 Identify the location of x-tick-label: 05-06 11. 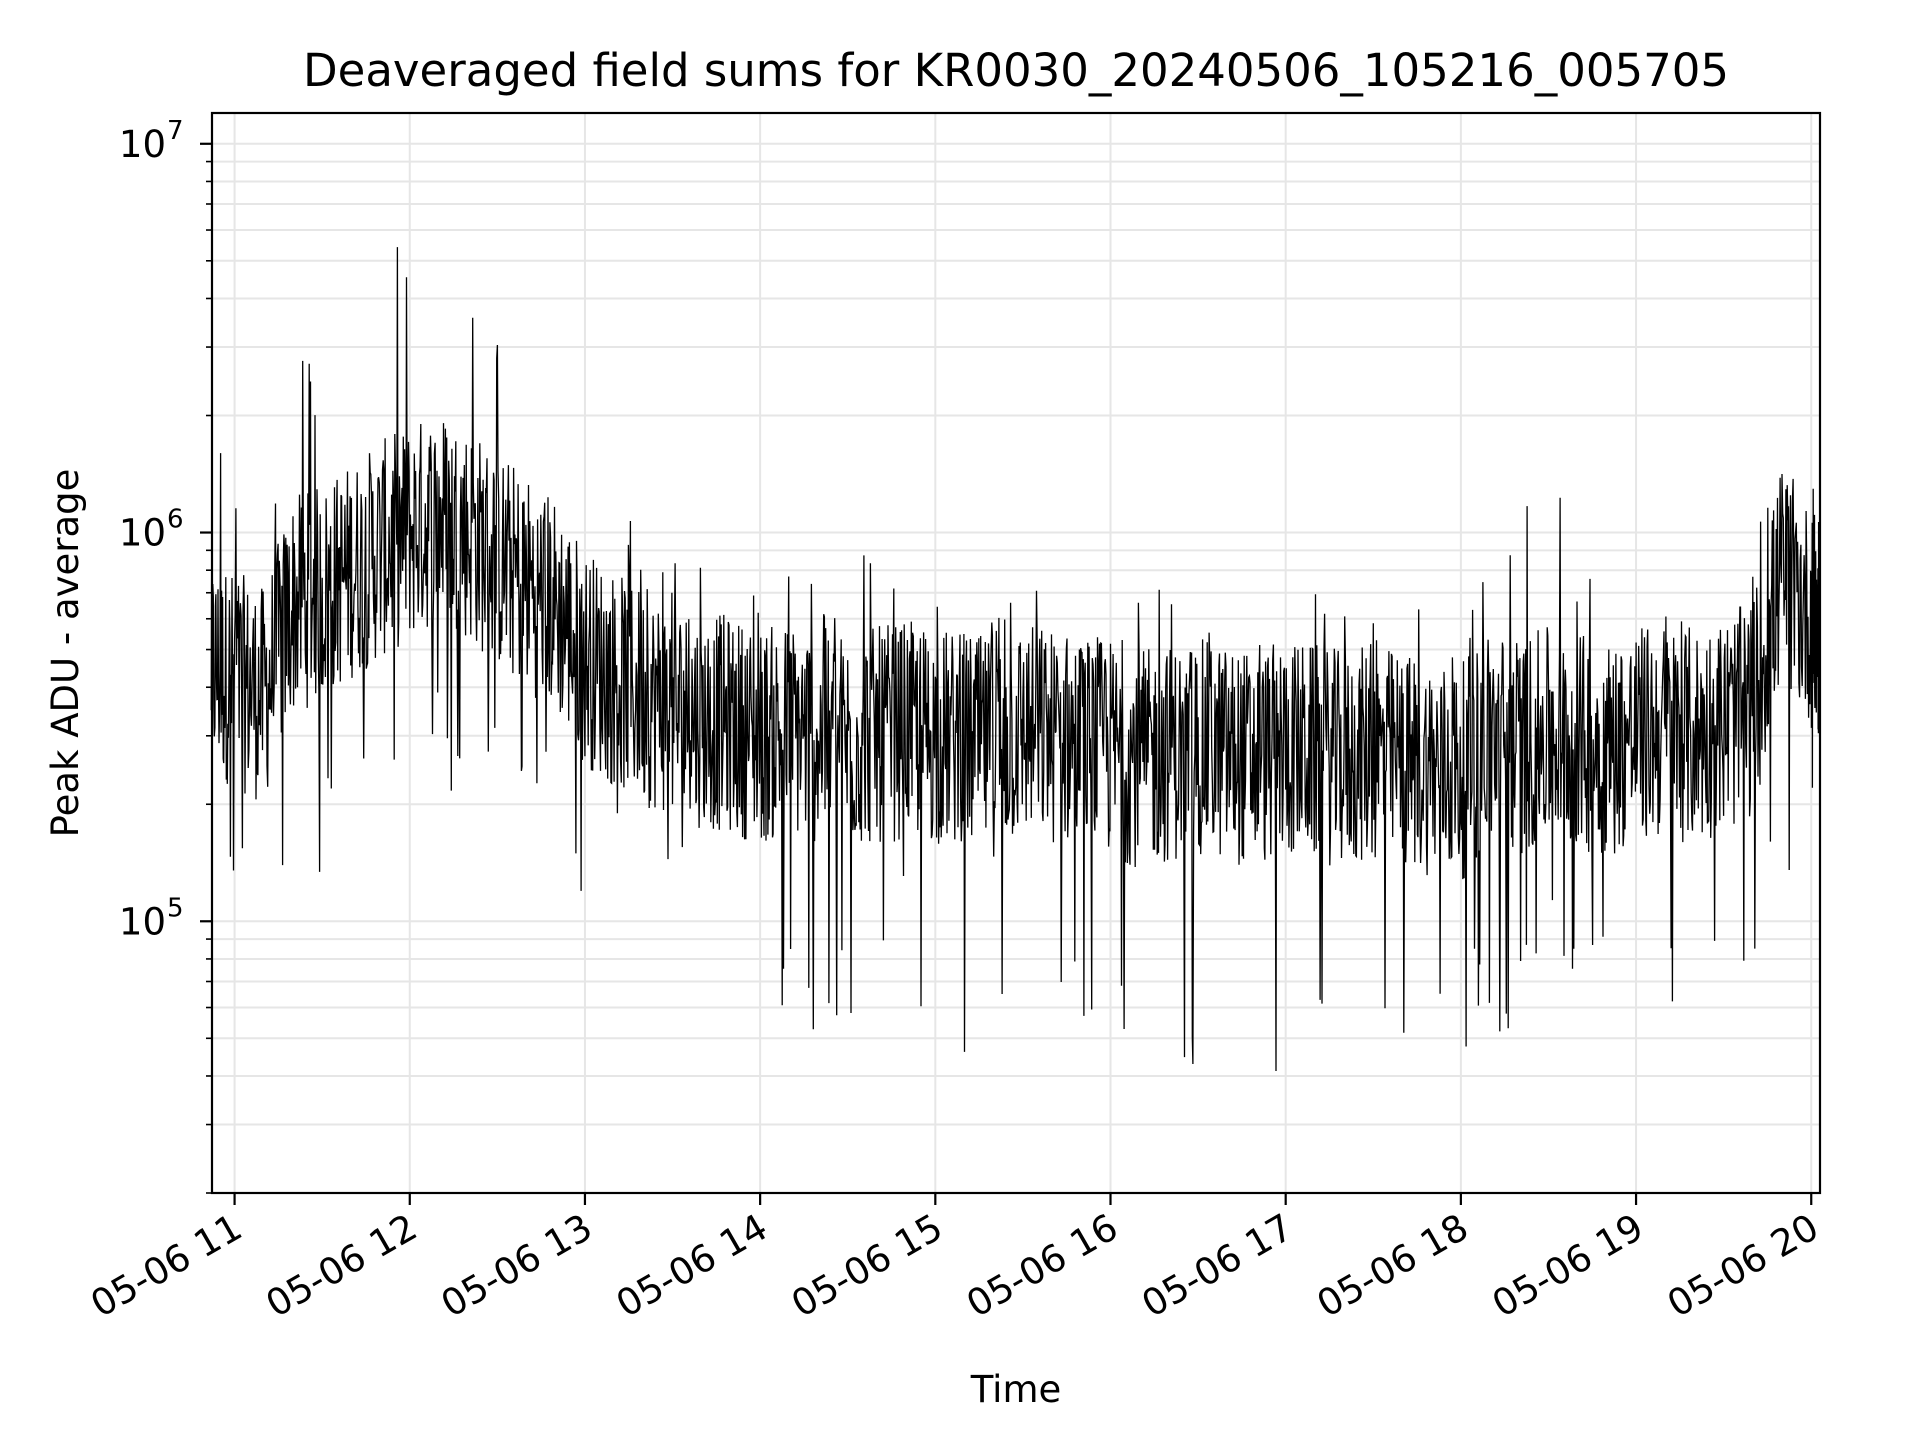
(167, 1266).